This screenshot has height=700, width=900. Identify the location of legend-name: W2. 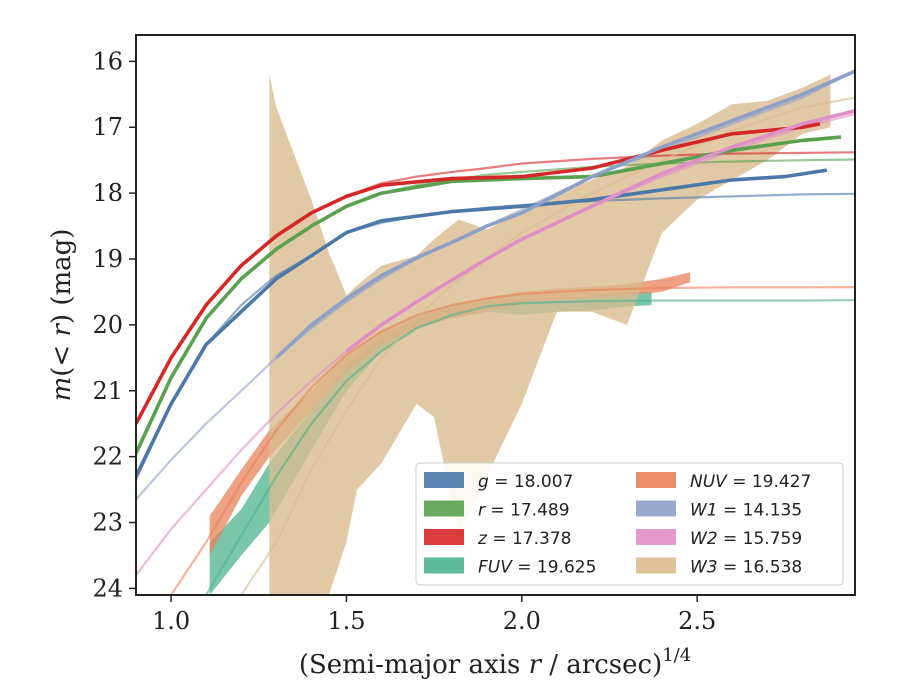
(704, 539).